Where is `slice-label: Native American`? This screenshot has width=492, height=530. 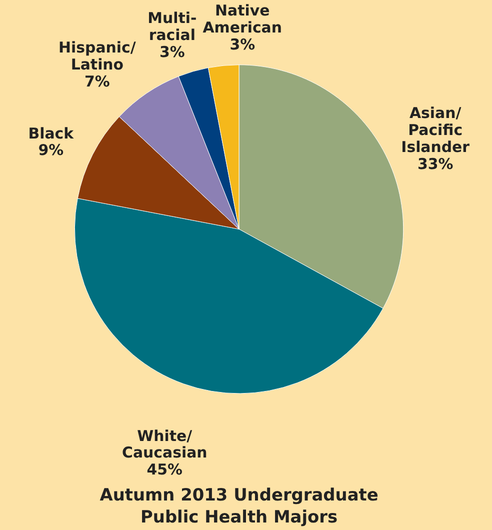 slice-label: Native American is located at coordinates (242, 19).